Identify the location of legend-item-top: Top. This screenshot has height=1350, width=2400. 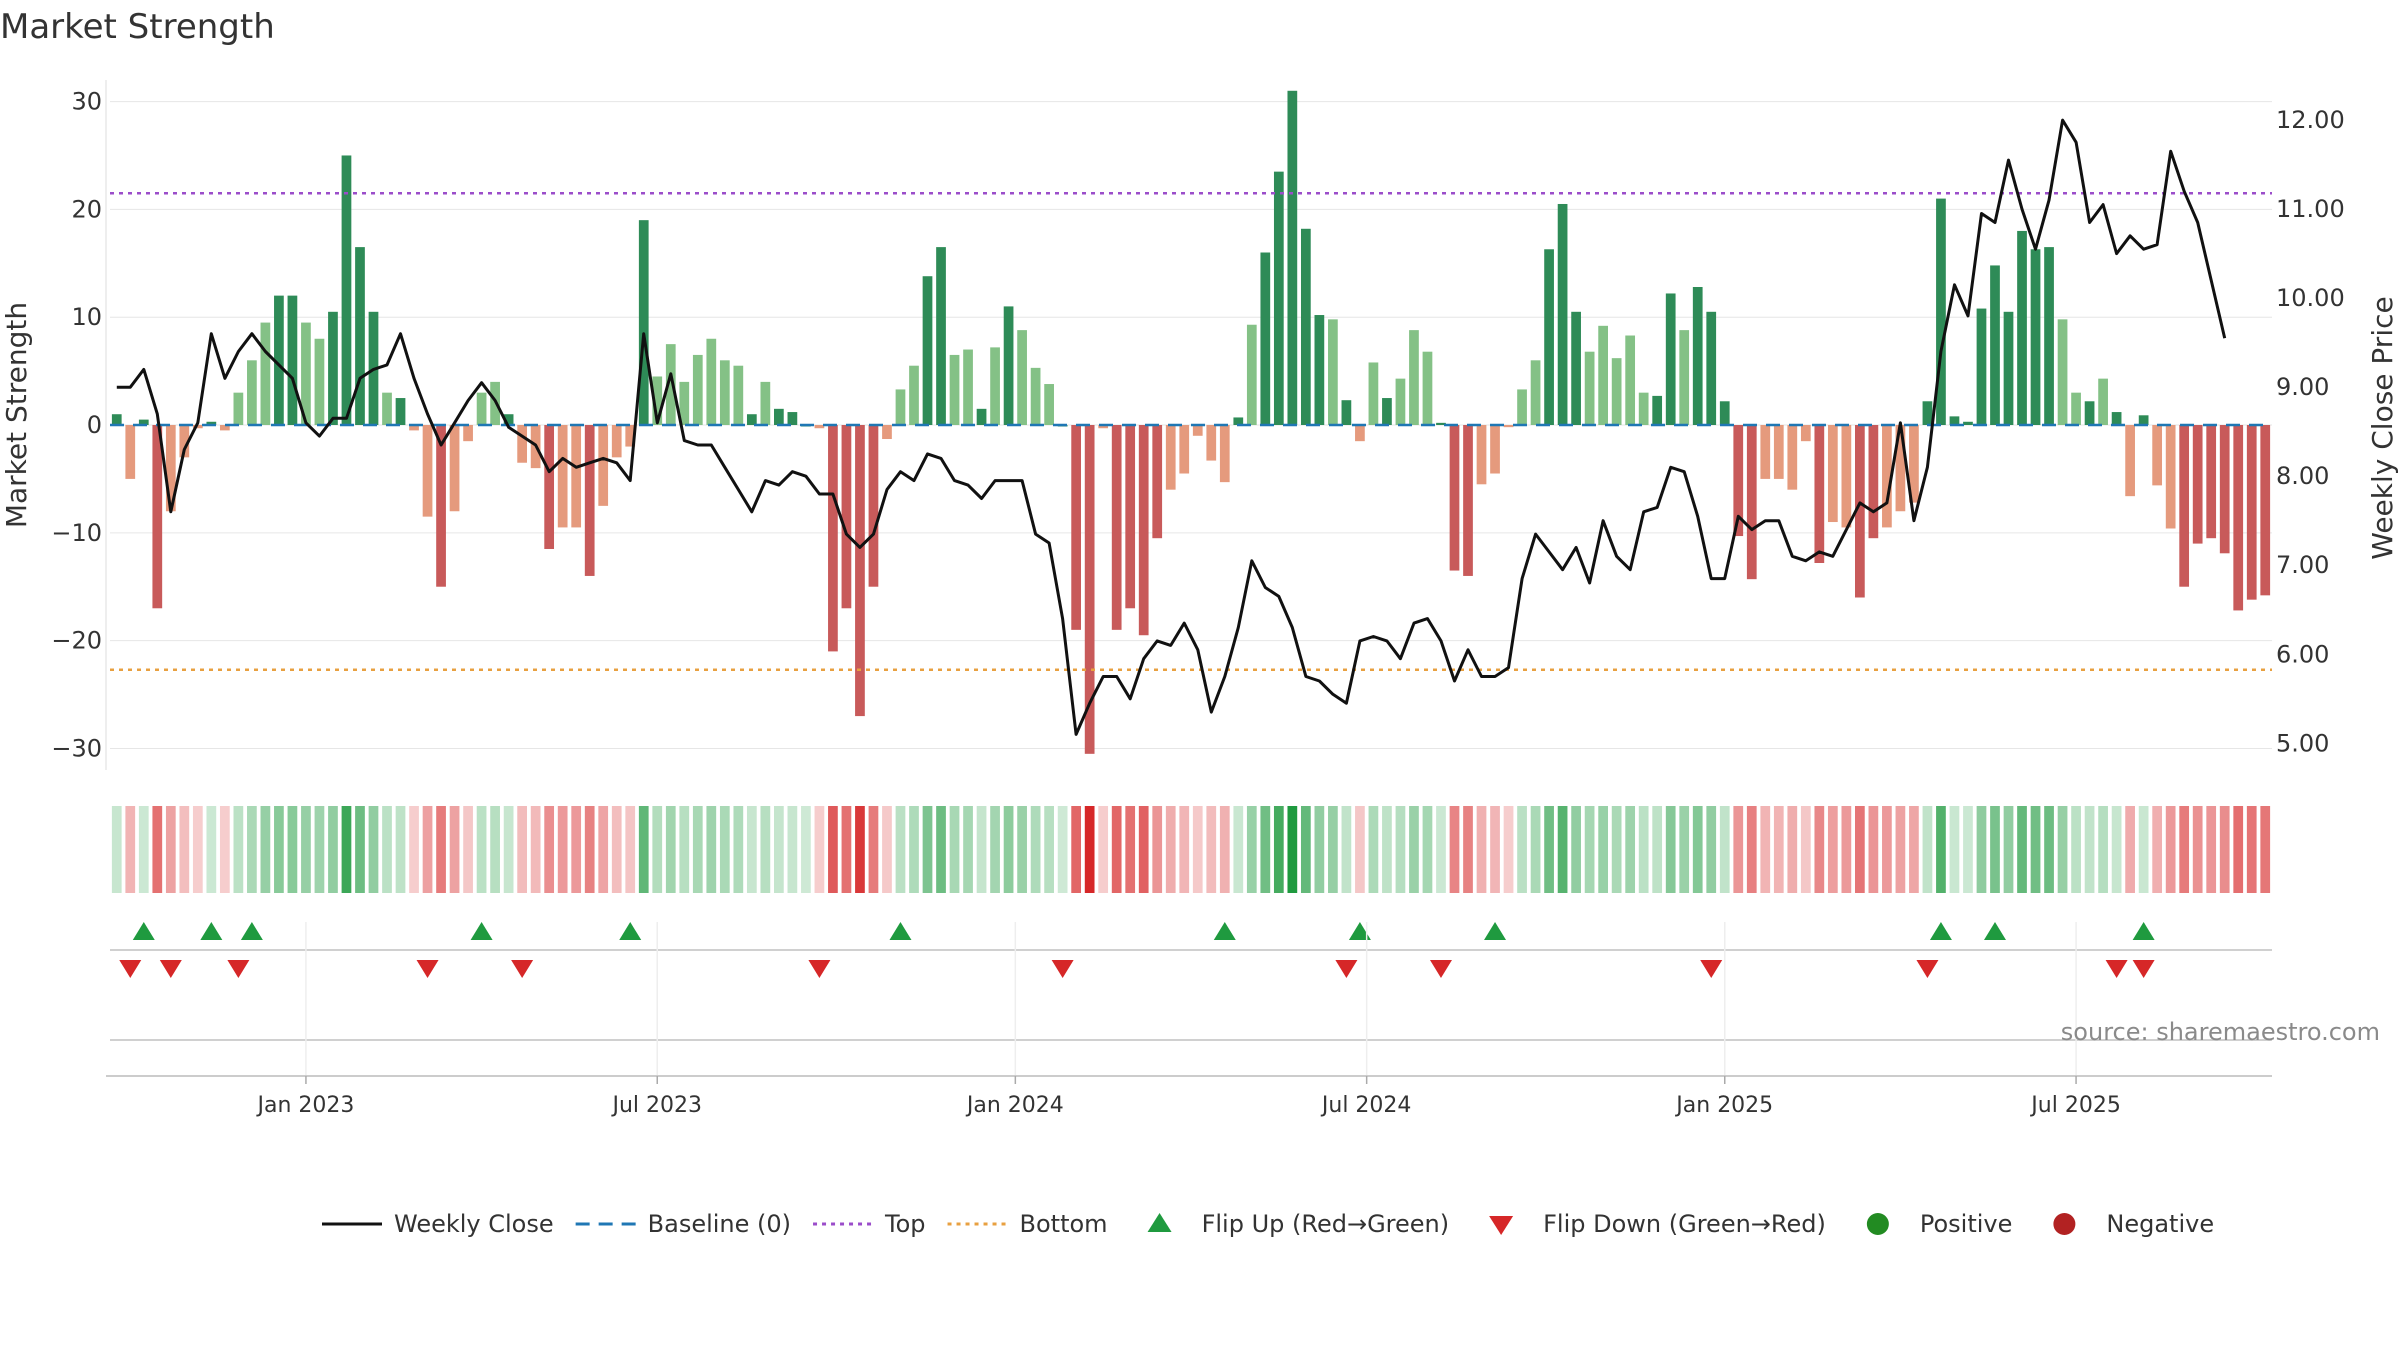
(869, 1224).